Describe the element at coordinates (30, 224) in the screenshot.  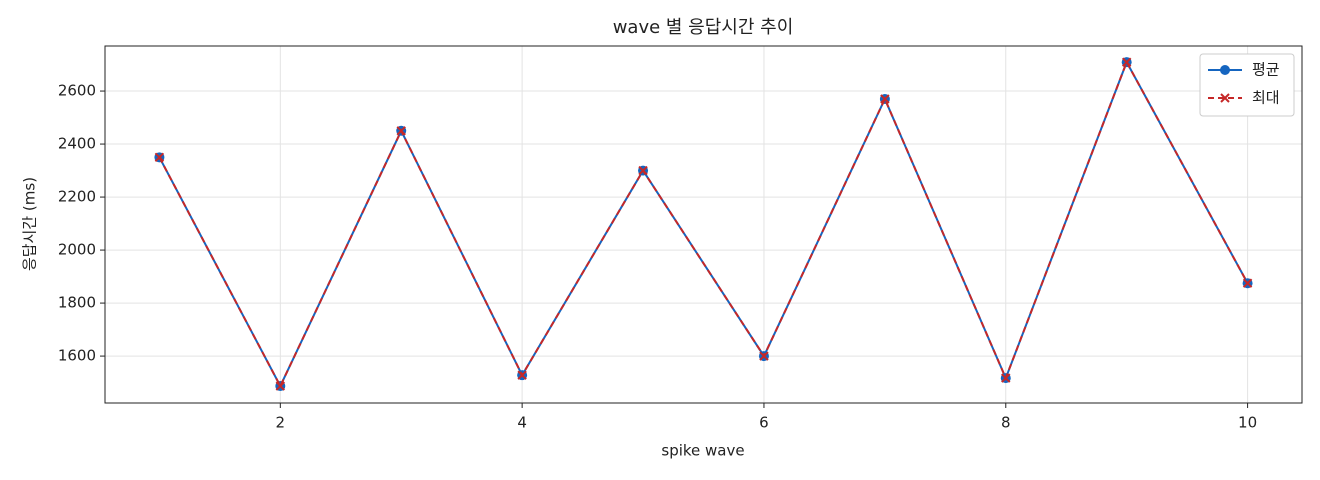
I see `y-axis-label: 응답시간 (ms)` at that location.